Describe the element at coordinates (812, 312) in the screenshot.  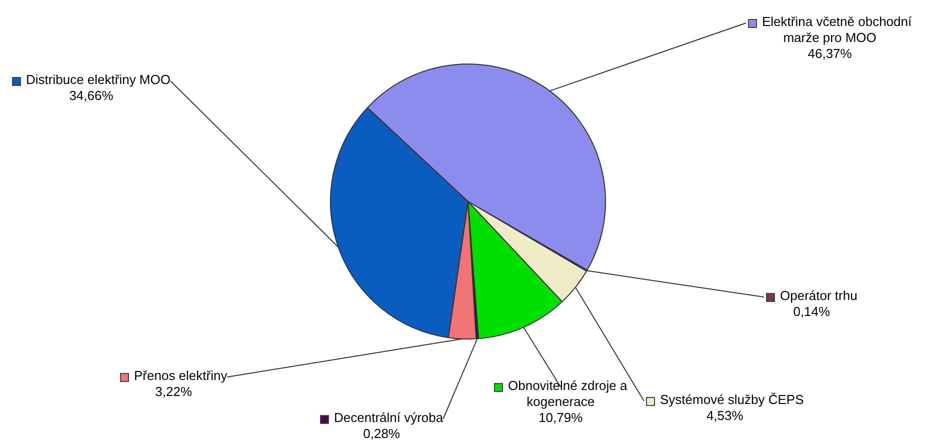
I see `data-label: 0,14%` at that location.